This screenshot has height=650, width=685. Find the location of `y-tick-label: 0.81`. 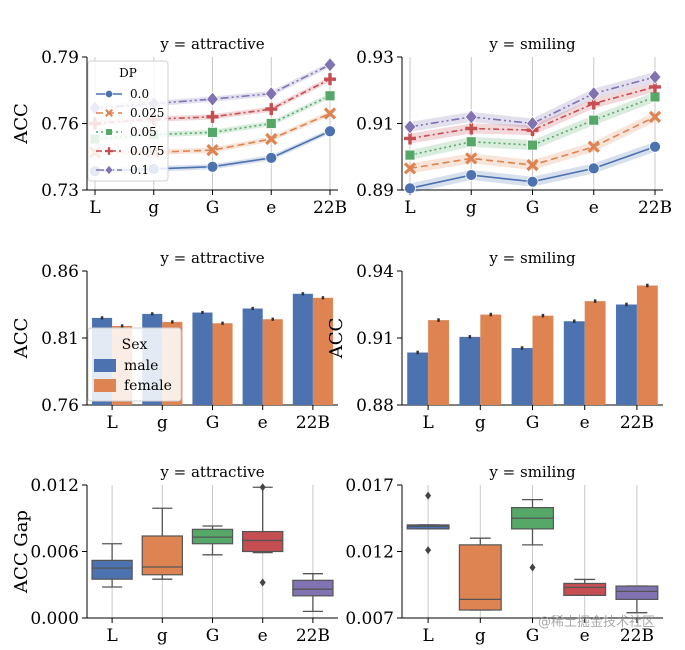

y-tick-label: 0.81 is located at coordinates (60, 339).